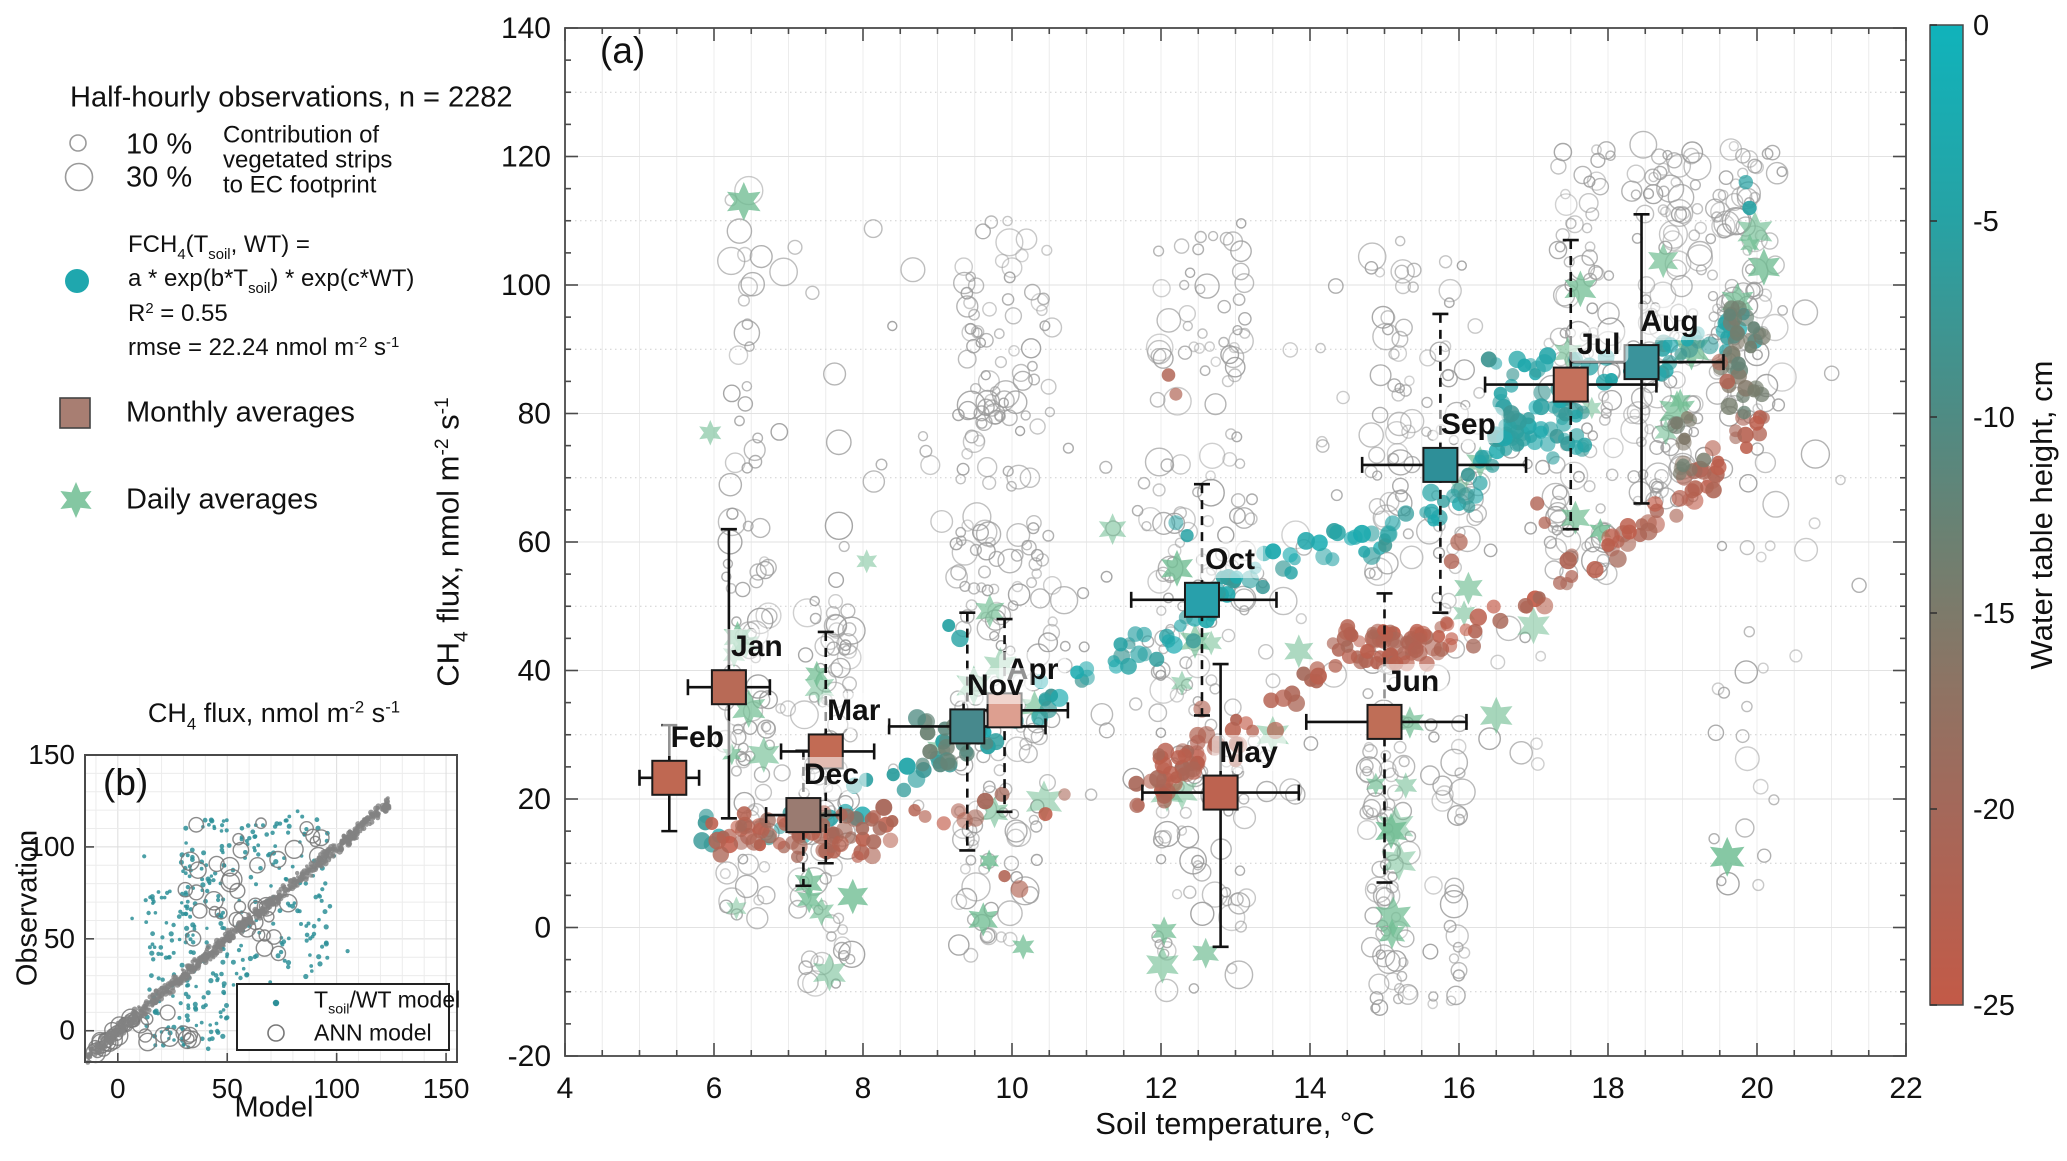 Image resolution: width=2067 pixels, height=1161 pixels. Describe the element at coordinates (214, 911) in the screenshot. I see `ann-model-circle` at that location.